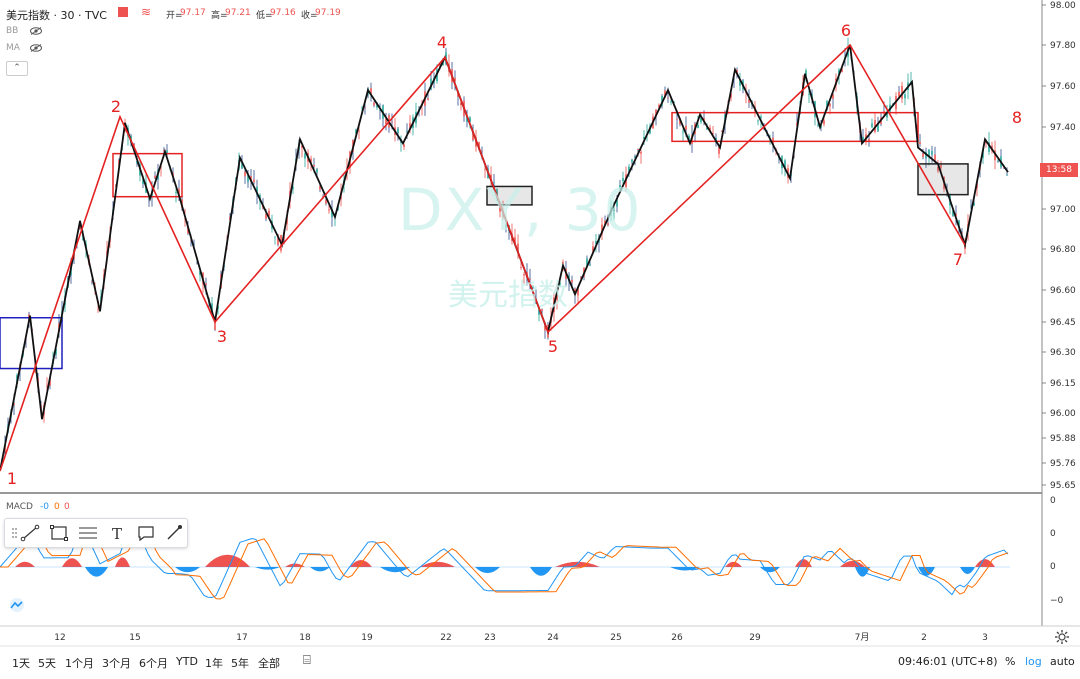 This screenshot has width=1080, height=679. Describe the element at coordinates (269, 663) in the screenshot. I see `range-all-button: 全部` at that location.